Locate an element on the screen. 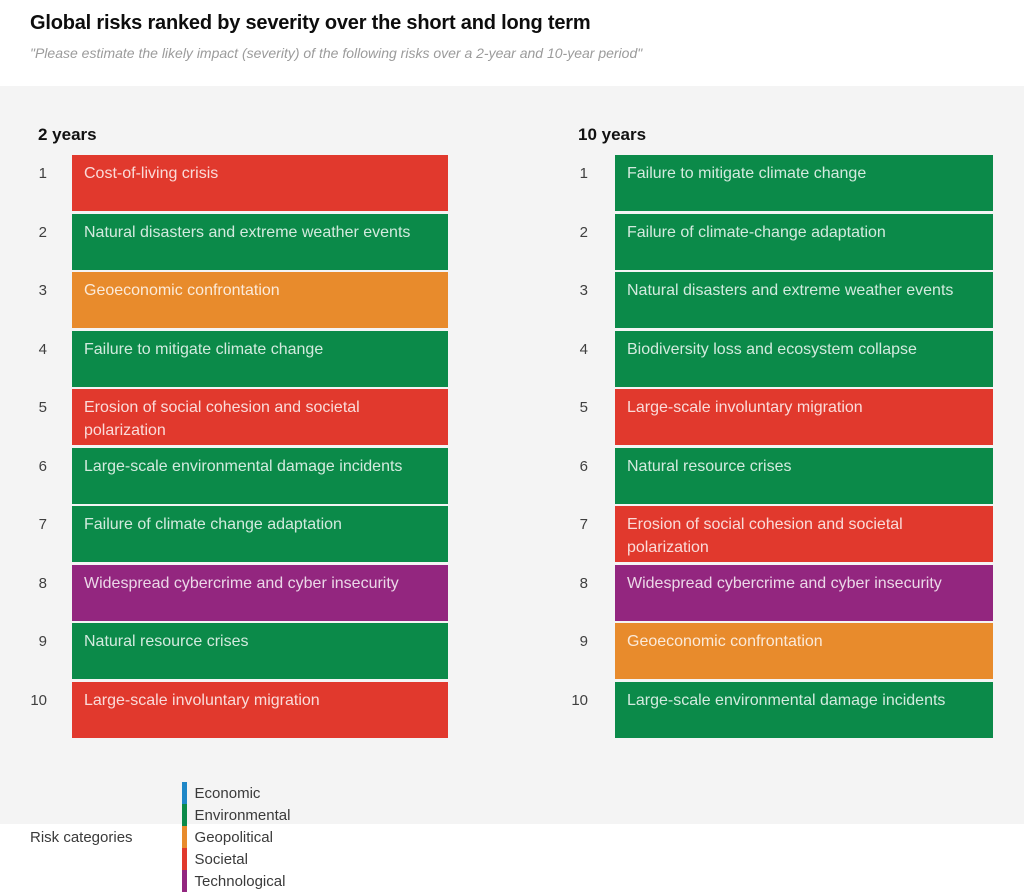  risk-row: 10 Large-scale involuntary migration is located at coordinates (239, 709).